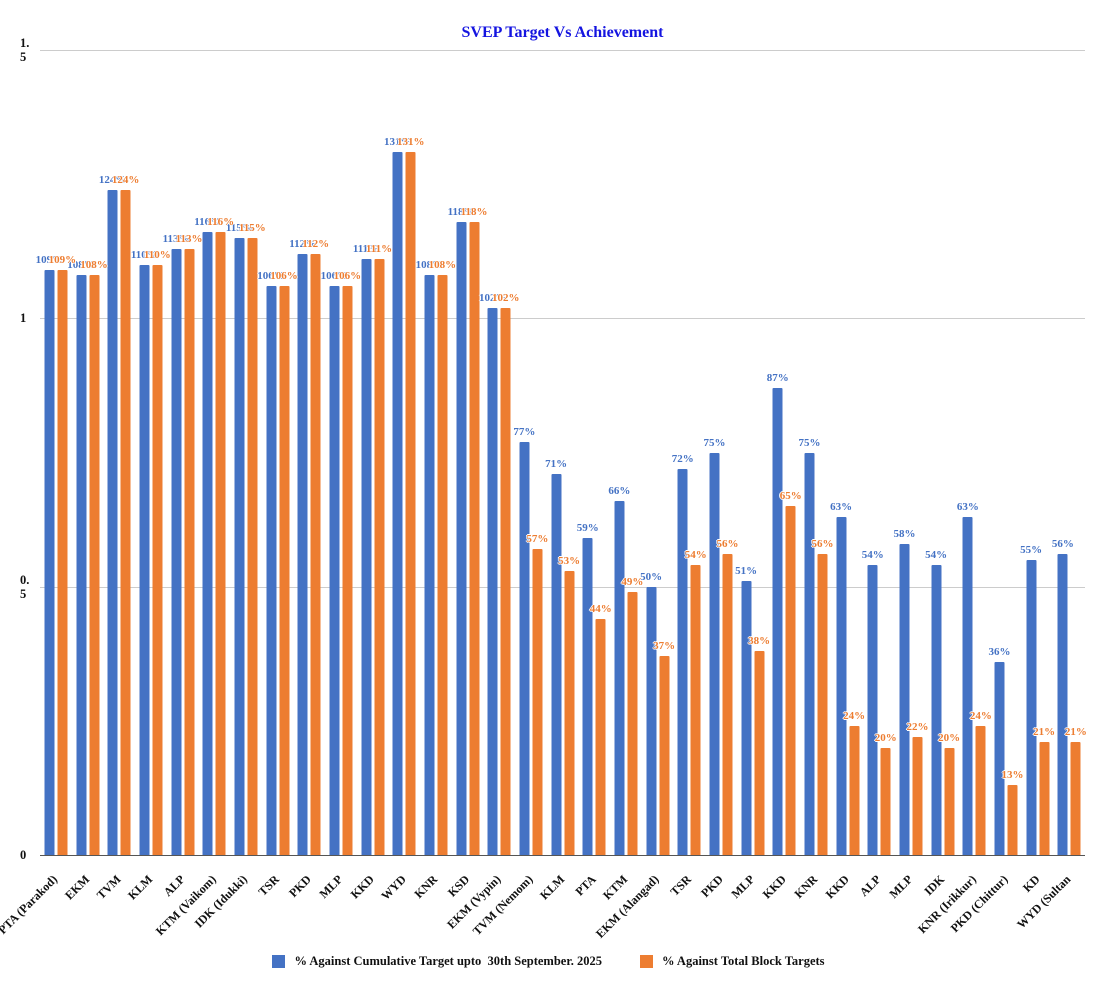  Describe the element at coordinates (872, 555) in the screenshot. I see `value-label-cumulative: 54%` at that location.